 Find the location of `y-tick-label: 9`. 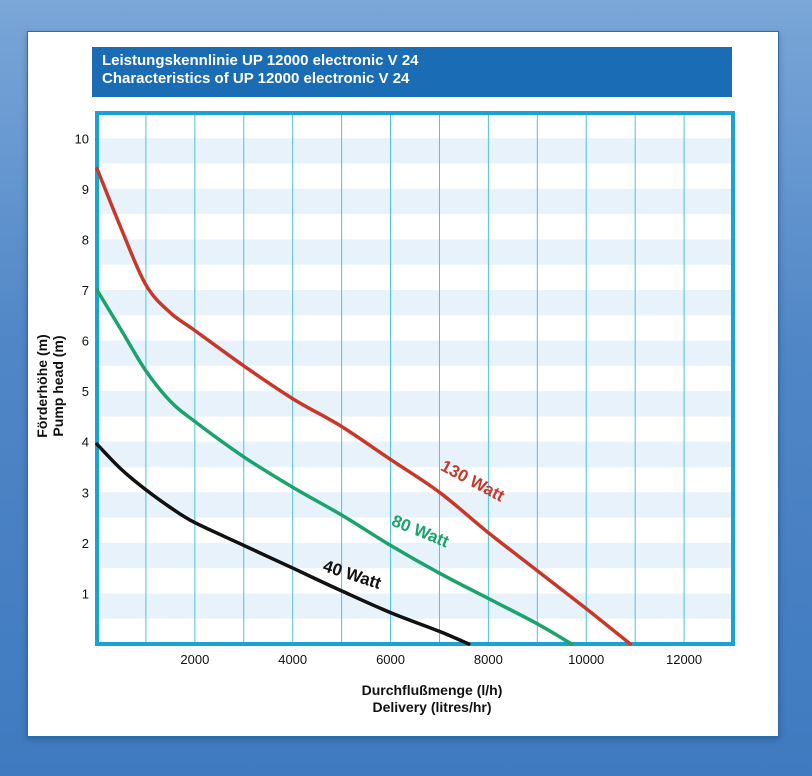

y-tick-label: 9 is located at coordinates (85, 189).